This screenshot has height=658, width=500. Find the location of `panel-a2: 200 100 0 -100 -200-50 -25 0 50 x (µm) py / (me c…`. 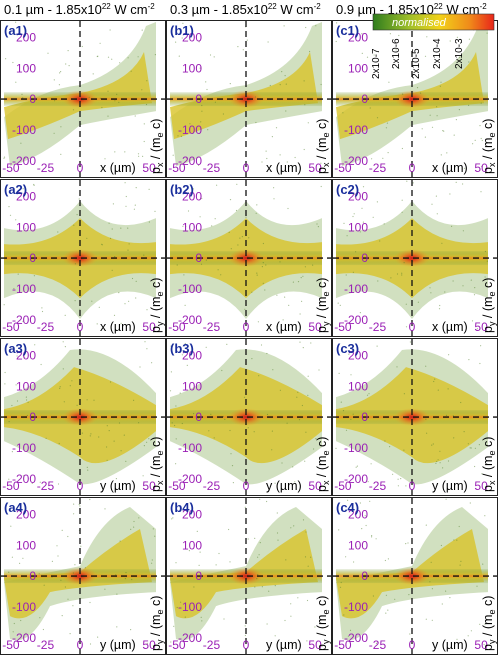

panel-a2: 200 100 0 -100 -200-50 -25 0 50 x (µm) py / (me c… is located at coordinates (83, 258).